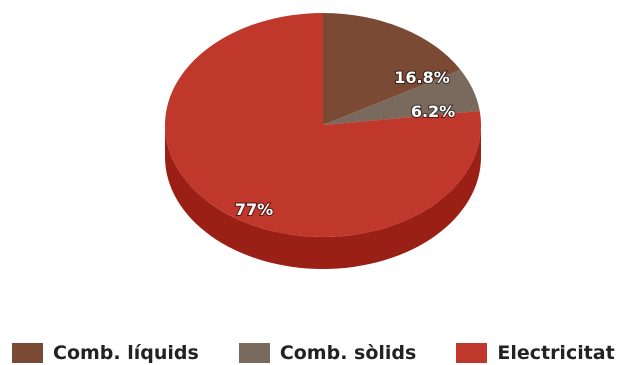 Image resolution: width=639 pixels, height=365 pixels. I want to click on legend-swatch-electricitat, so click(472, 353).